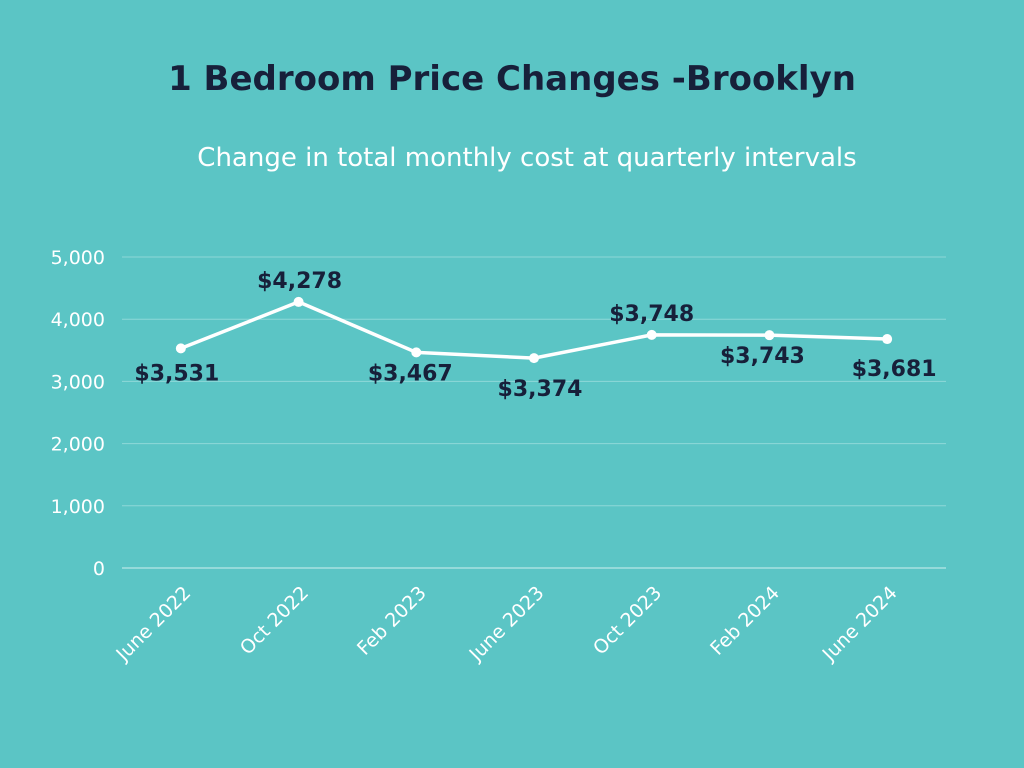  I want to click on y-tick-label: 2,000, so click(78, 445).